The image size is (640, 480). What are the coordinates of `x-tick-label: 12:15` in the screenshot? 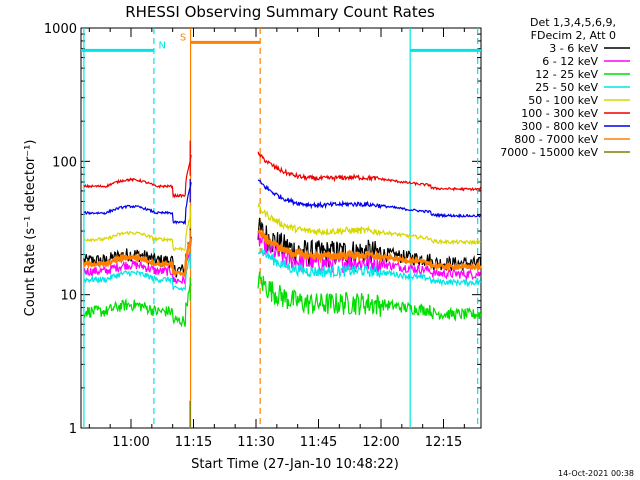 It's located at (443, 442).